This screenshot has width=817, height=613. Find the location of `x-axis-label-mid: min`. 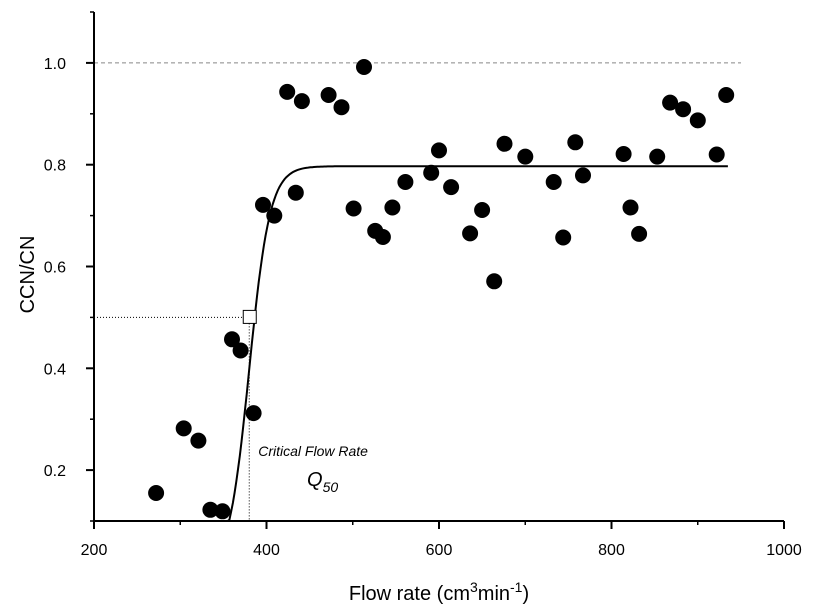

x-axis-label-mid: min is located at coordinates (494, 594).